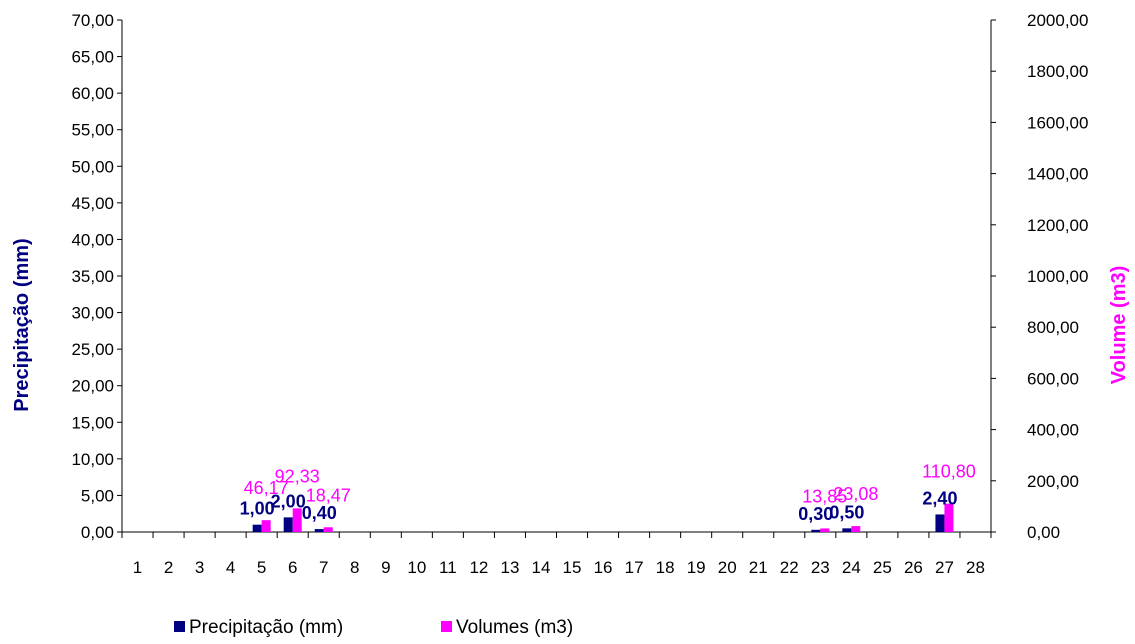 This screenshot has height=644, width=1135. What do you see at coordinates (328, 495) in the screenshot?
I see `data-label-volume: 18,47` at bounding box center [328, 495].